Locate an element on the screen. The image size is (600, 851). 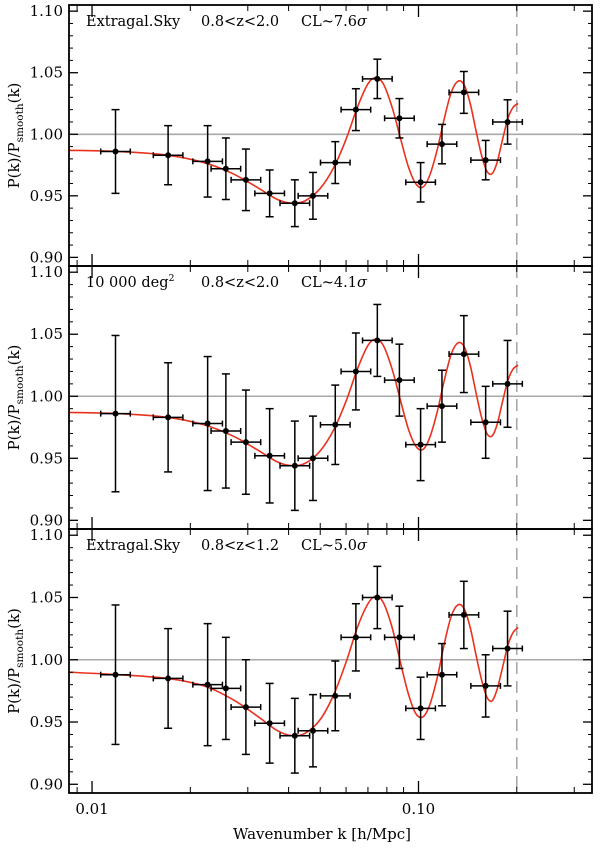
x-tick-label: 0.01 is located at coordinates (91, 809).